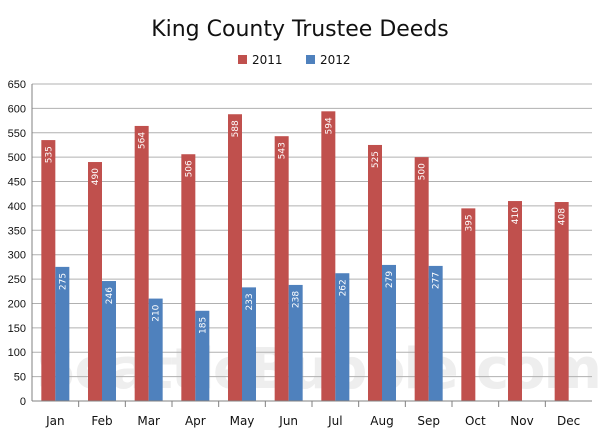 The height and width of the screenshot is (436, 600). I want to click on legend-swatch-2011, so click(242, 59).